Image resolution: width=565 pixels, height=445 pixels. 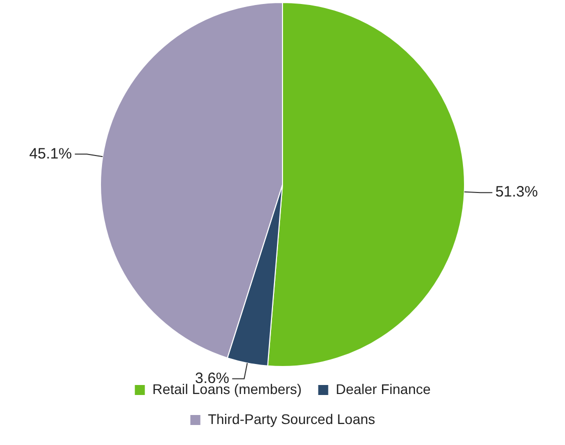 I want to click on data-label: 51.3%, so click(x=516, y=192).